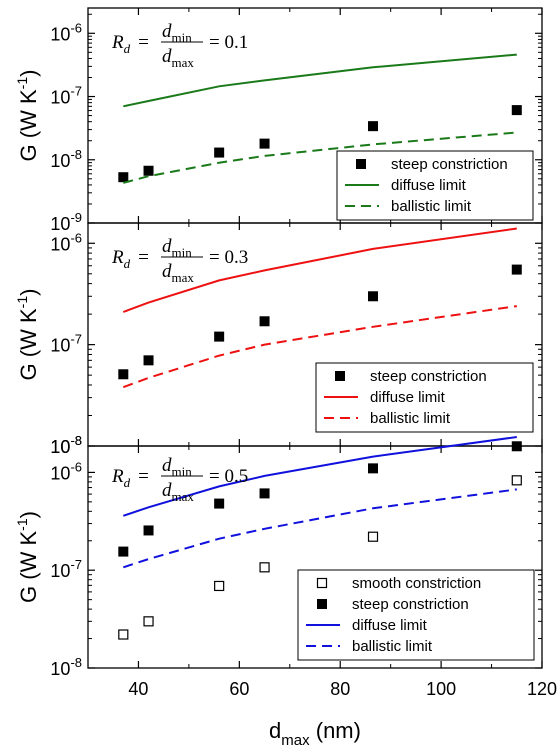 The height and width of the screenshot is (753, 560). I want to click on x-tick-label: 80, so click(340, 689).